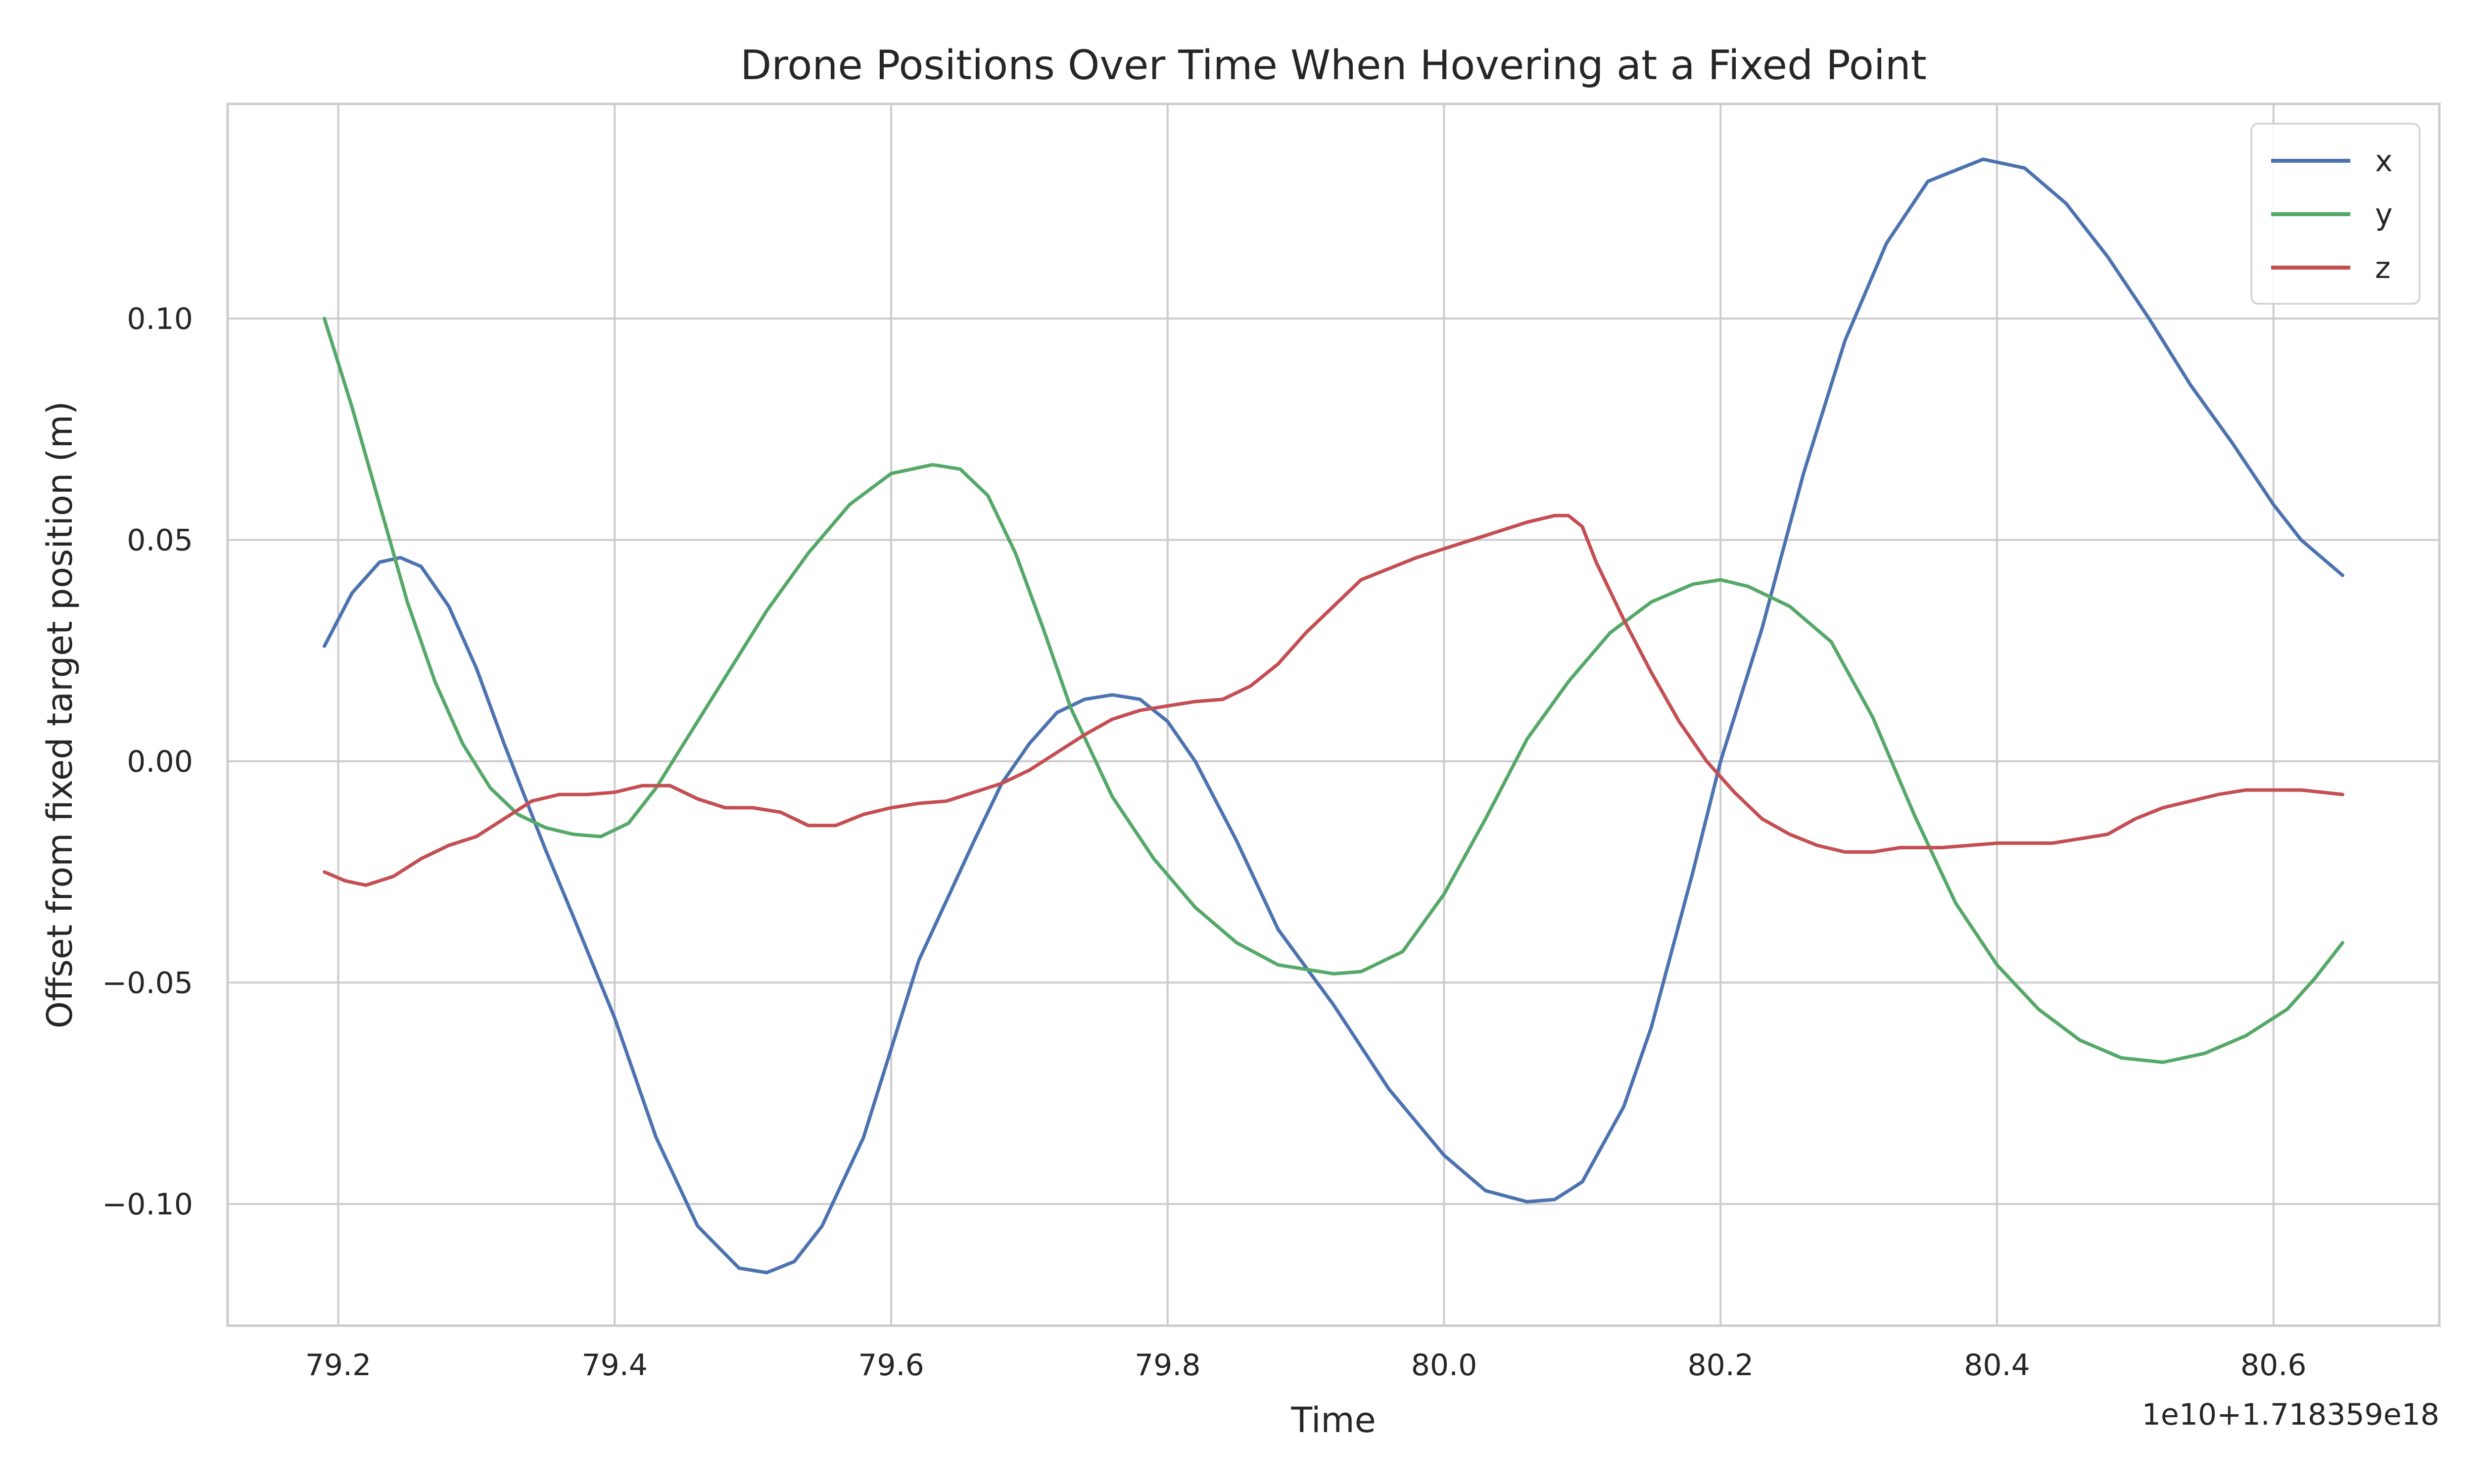 This screenshot has width=2474, height=1484. Describe the element at coordinates (2384, 214) in the screenshot. I see `legend-label-y: y` at that location.